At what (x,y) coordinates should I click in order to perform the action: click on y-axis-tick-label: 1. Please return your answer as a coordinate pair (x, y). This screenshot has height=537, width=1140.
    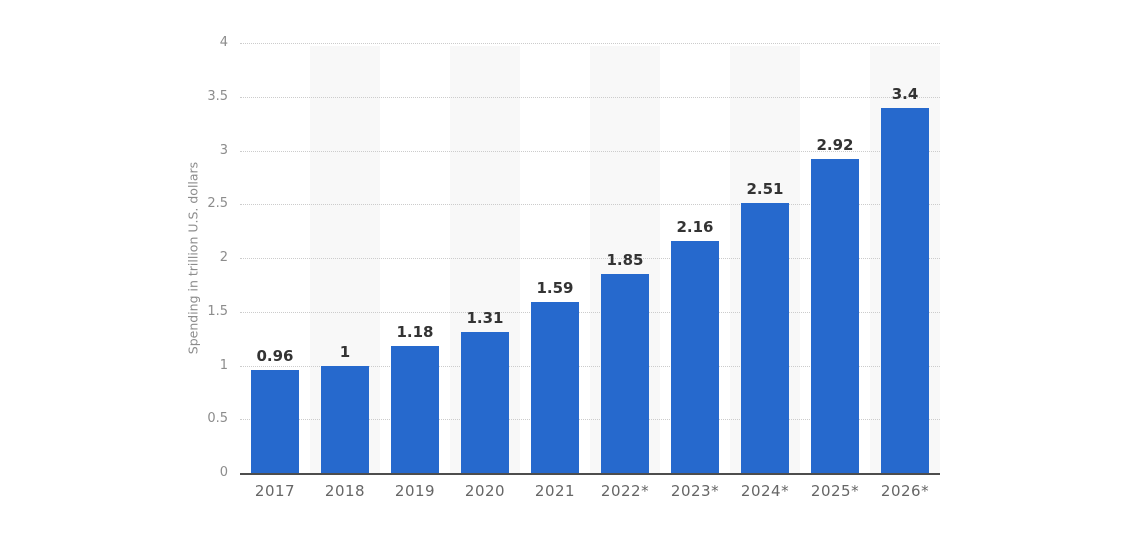
    Looking at the image, I should click on (223, 365).